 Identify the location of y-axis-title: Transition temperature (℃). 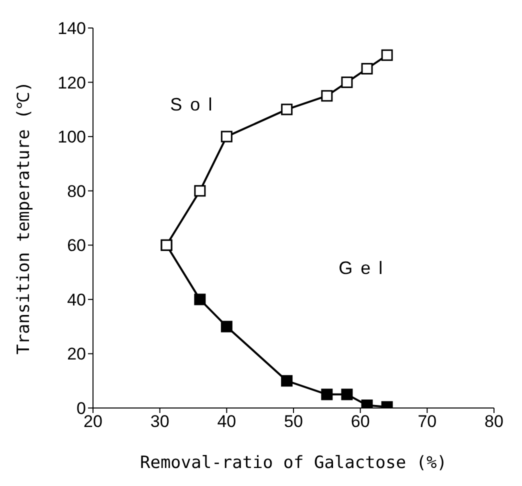
(24, 218).